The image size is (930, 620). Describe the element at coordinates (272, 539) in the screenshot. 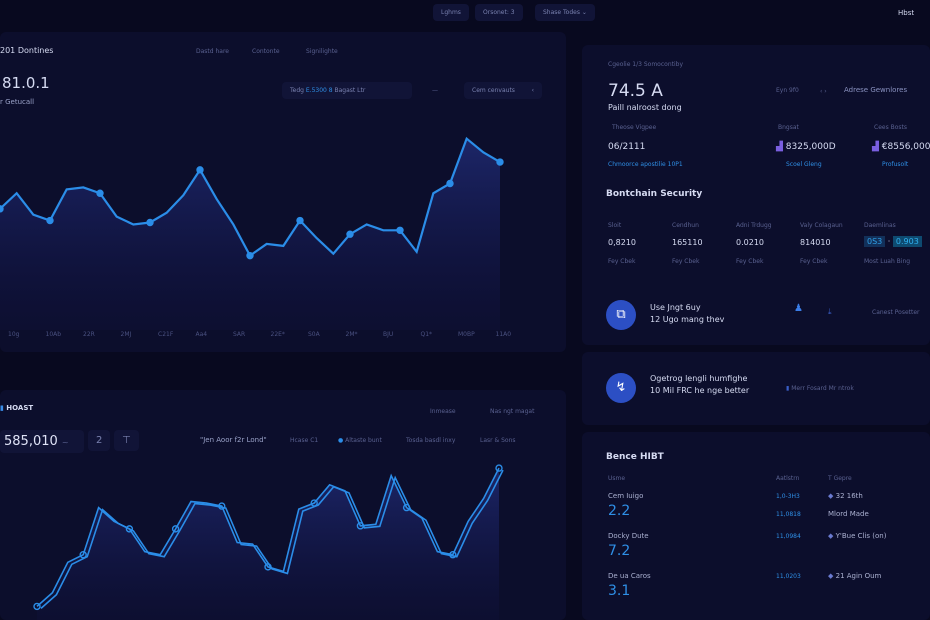

I see `series-line` at that location.